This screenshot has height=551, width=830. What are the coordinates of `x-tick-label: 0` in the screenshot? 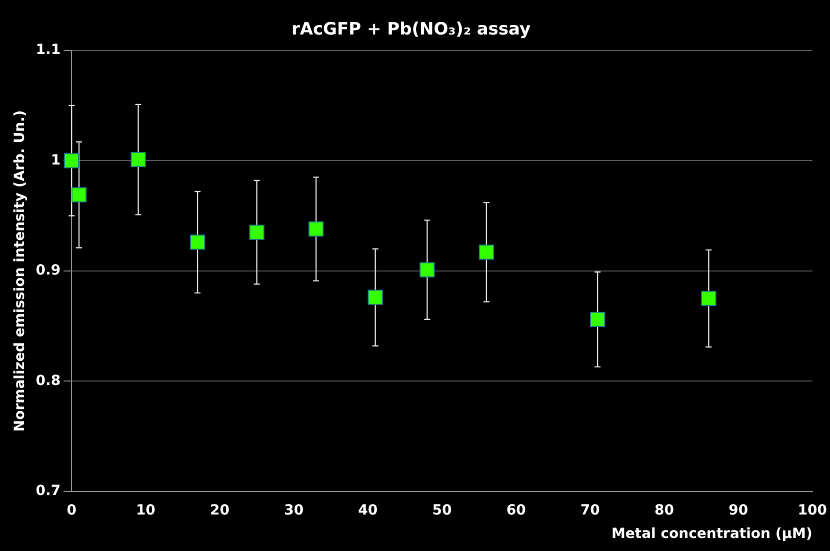 It's located at (71, 510).